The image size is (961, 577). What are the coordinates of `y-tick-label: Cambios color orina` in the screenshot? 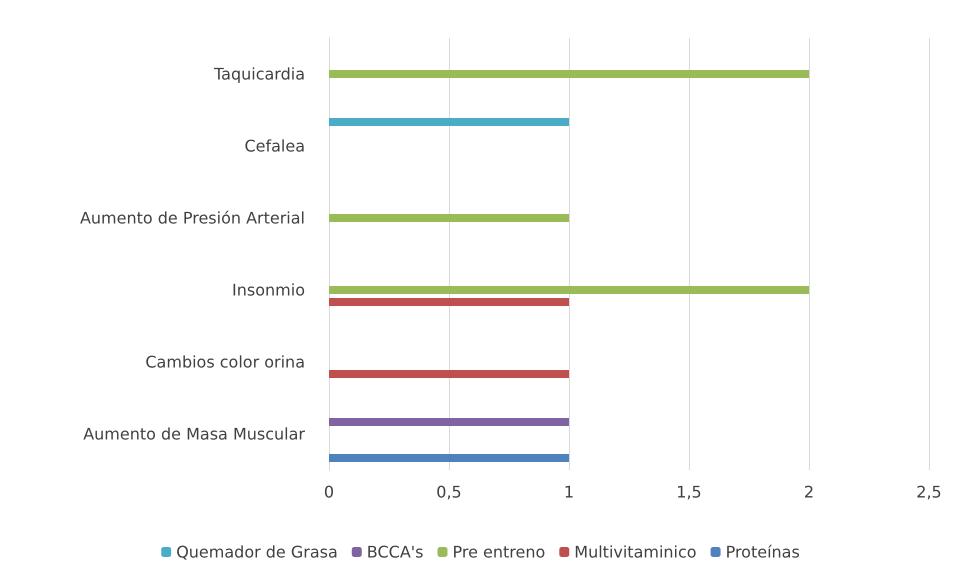 It's located at (225, 362).